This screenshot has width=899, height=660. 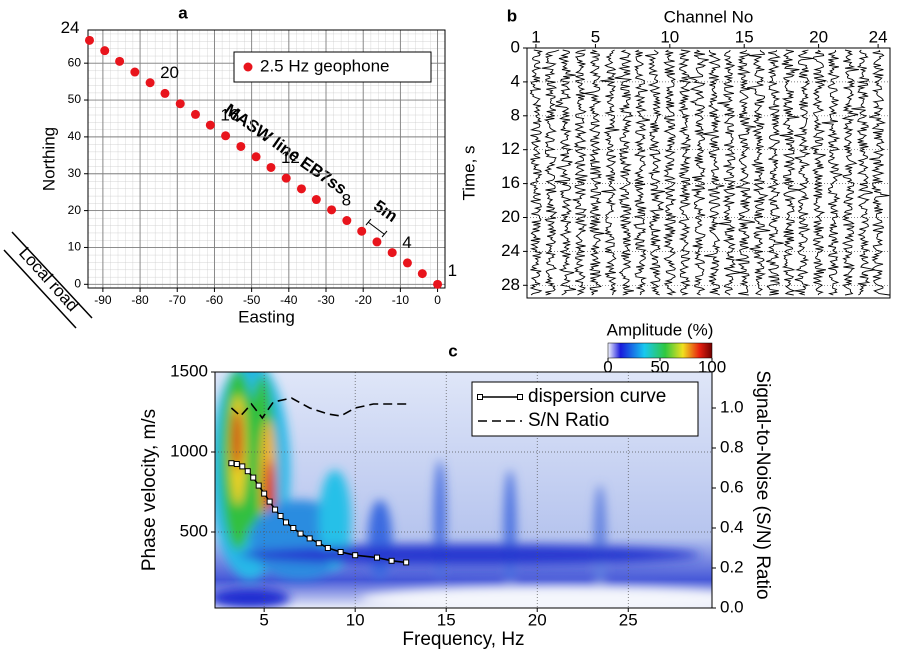 What do you see at coordinates (75, 62) in the screenshot?
I see `y-tick-label: 60` at bounding box center [75, 62].